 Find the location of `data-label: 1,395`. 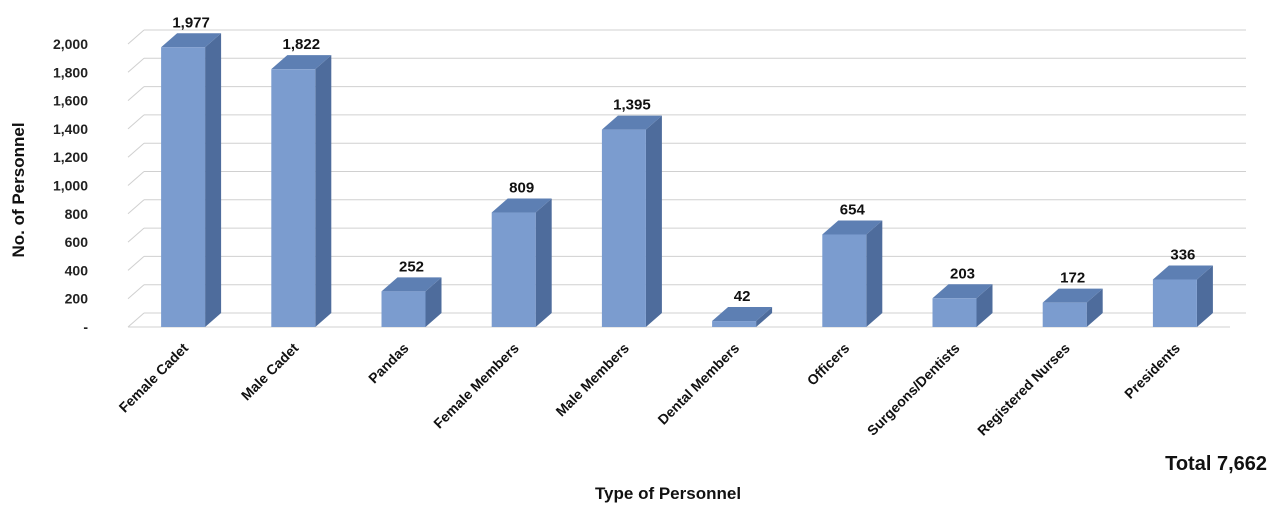

data-label: 1,395 is located at coordinates (632, 105).